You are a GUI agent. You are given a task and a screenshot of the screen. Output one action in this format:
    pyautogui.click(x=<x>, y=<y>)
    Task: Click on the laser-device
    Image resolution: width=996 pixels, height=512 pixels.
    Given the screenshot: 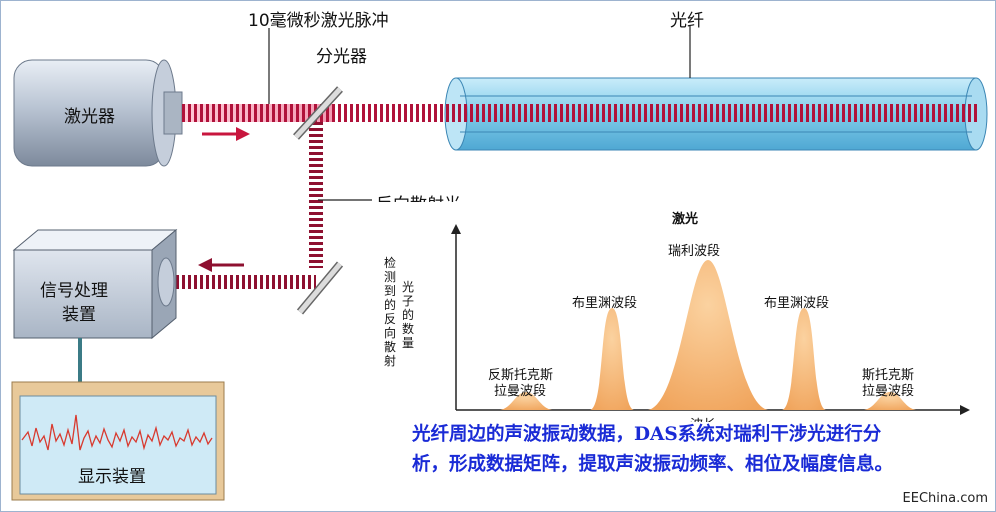 What is the action you would take?
    pyautogui.click(x=98, y=113)
    